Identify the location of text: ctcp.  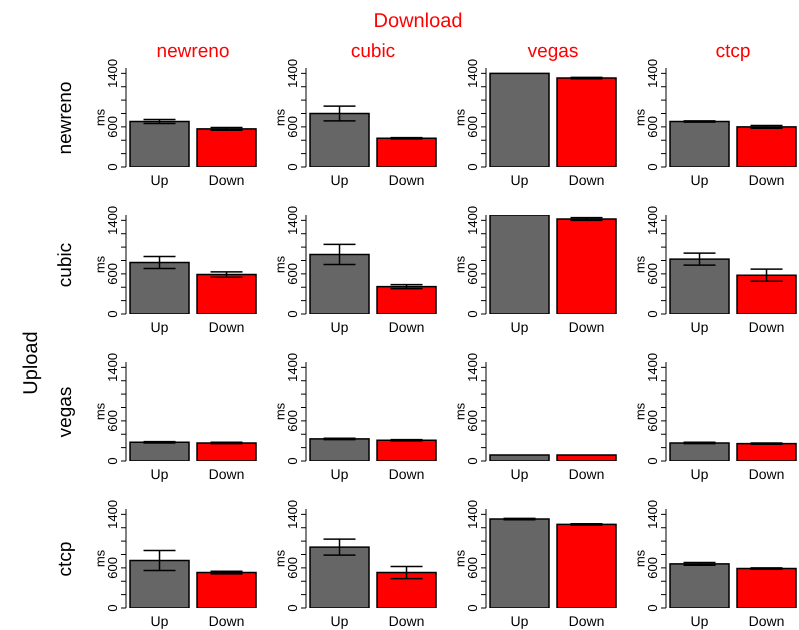
(66, 559).